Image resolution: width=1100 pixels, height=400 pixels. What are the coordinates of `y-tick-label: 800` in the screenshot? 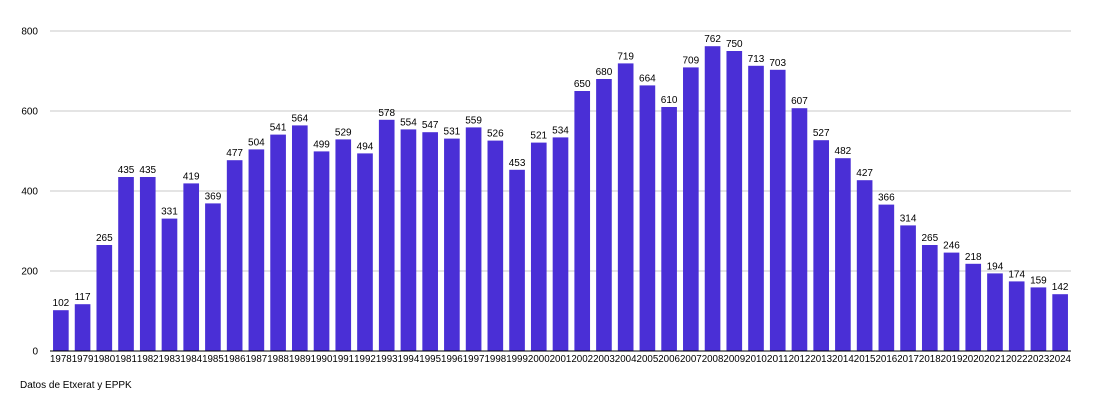 It's located at (29, 32).